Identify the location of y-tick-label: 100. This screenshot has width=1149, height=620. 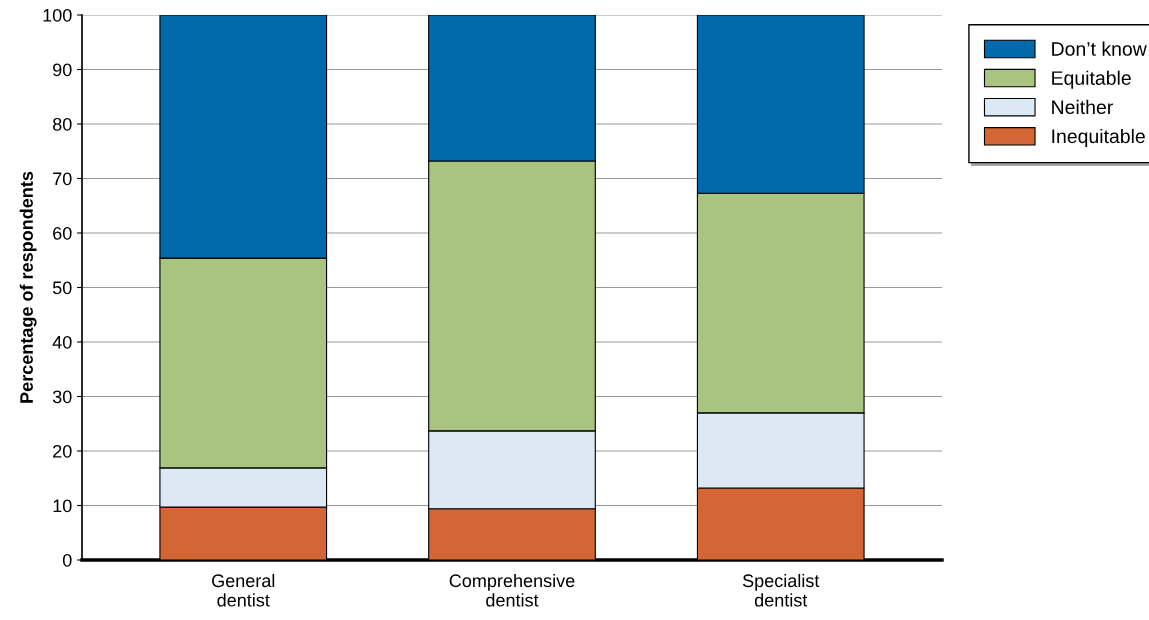
(57, 15).